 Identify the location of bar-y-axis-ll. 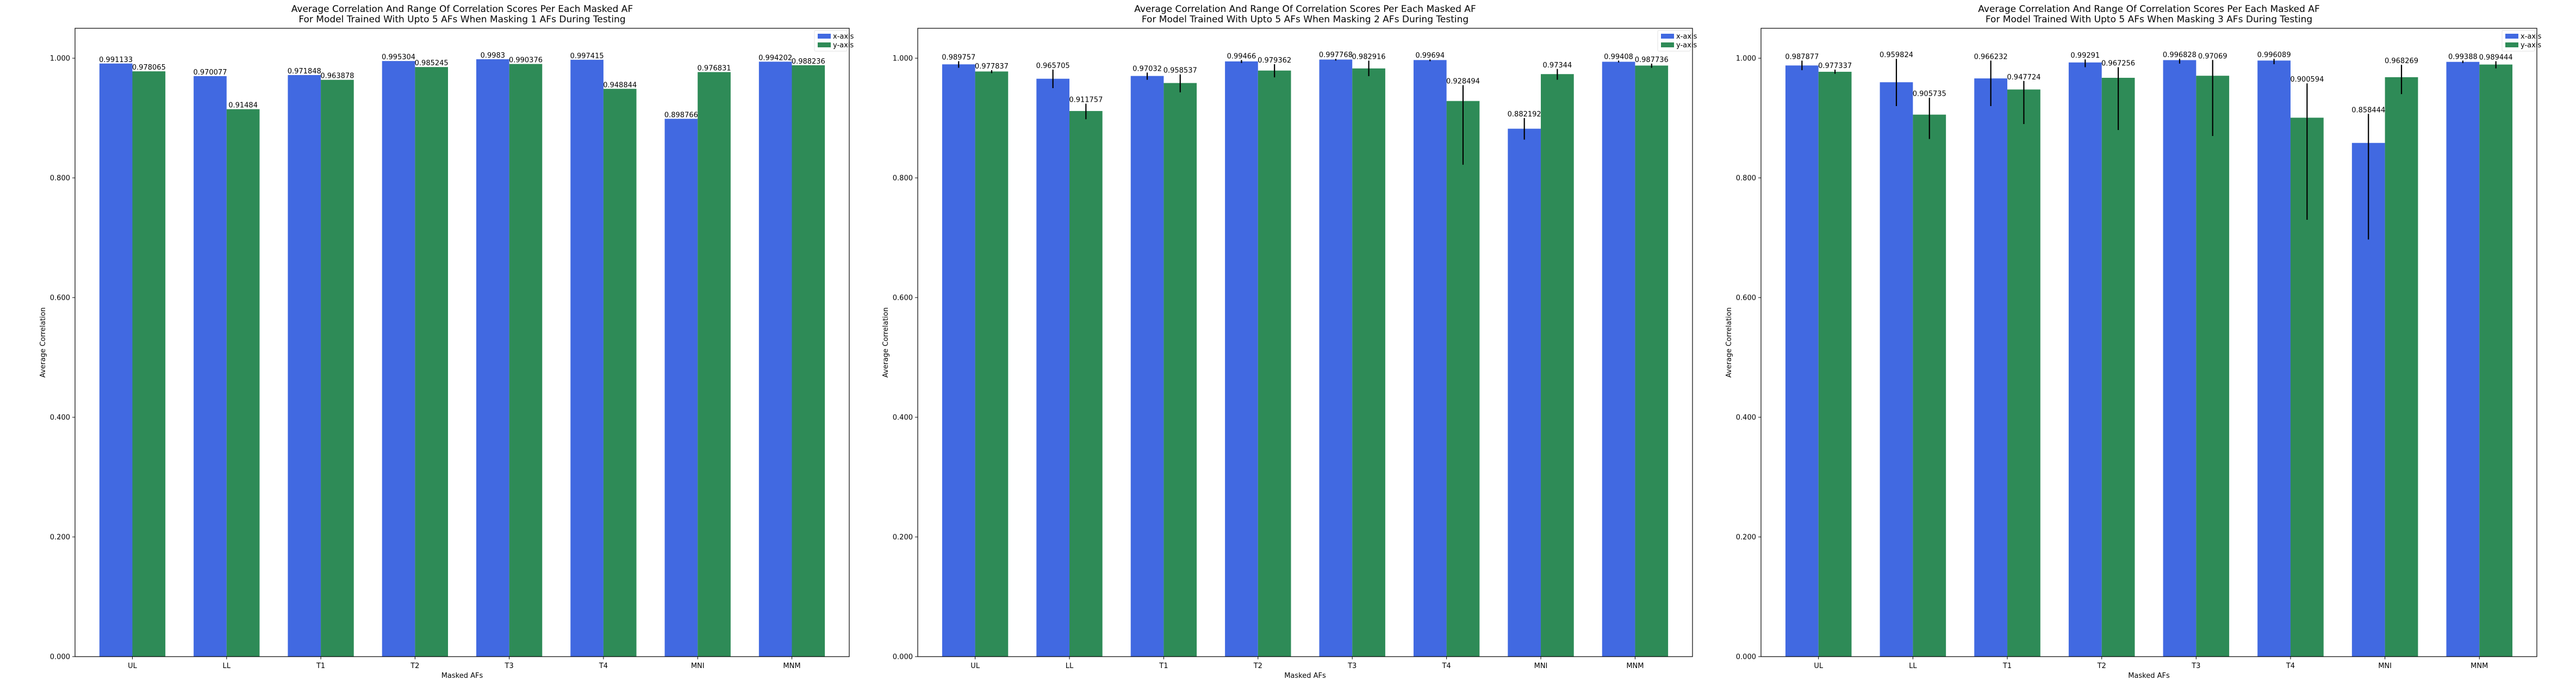
(1086, 384).